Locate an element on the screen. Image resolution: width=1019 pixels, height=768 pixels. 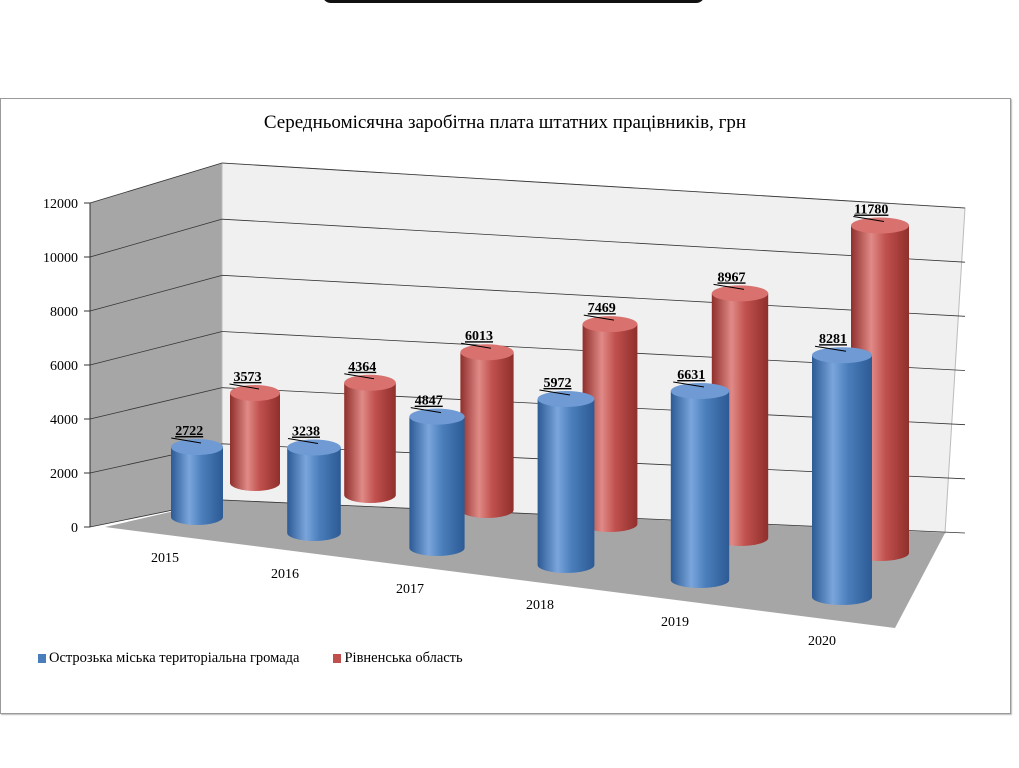
cylinder-blue-2020: 8281 is located at coordinates (842, 468).